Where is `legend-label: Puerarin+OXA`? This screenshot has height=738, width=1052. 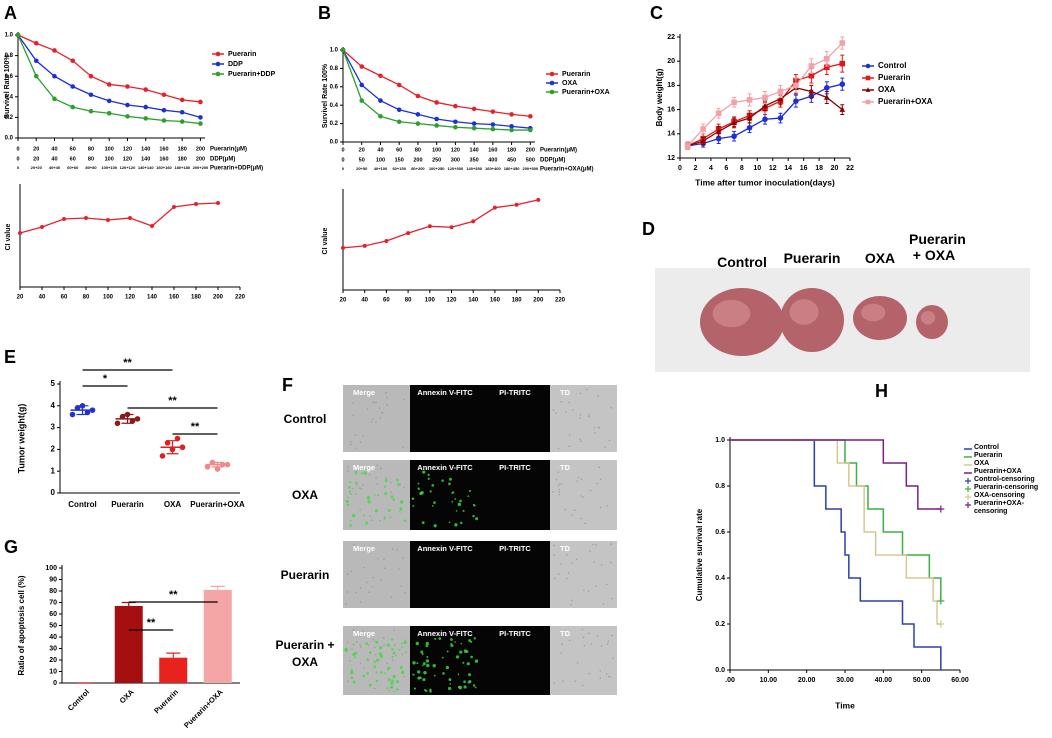 legend-label: Puerarin+OXA is located at coordinates (998, 471).